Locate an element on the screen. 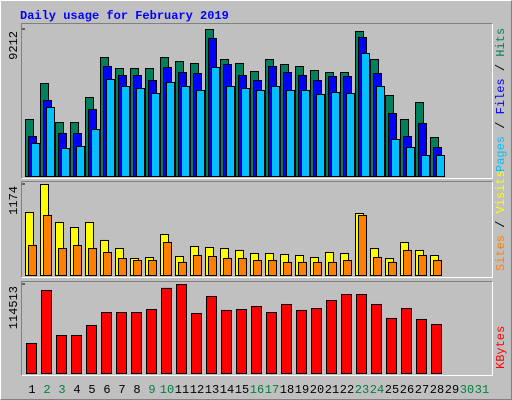 The height and width of the screenshot is (400, 512). x-tick-label: 11 is located at coordinates (182, 390).